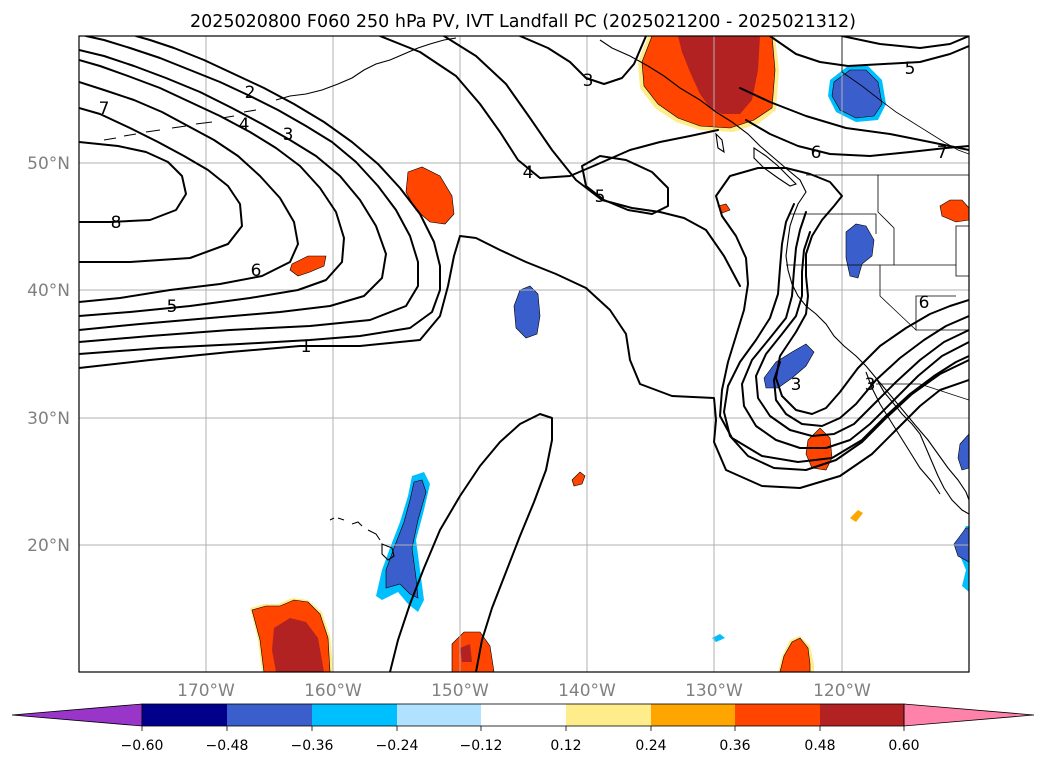  I want to click on idaho-border, so click(886, 220).